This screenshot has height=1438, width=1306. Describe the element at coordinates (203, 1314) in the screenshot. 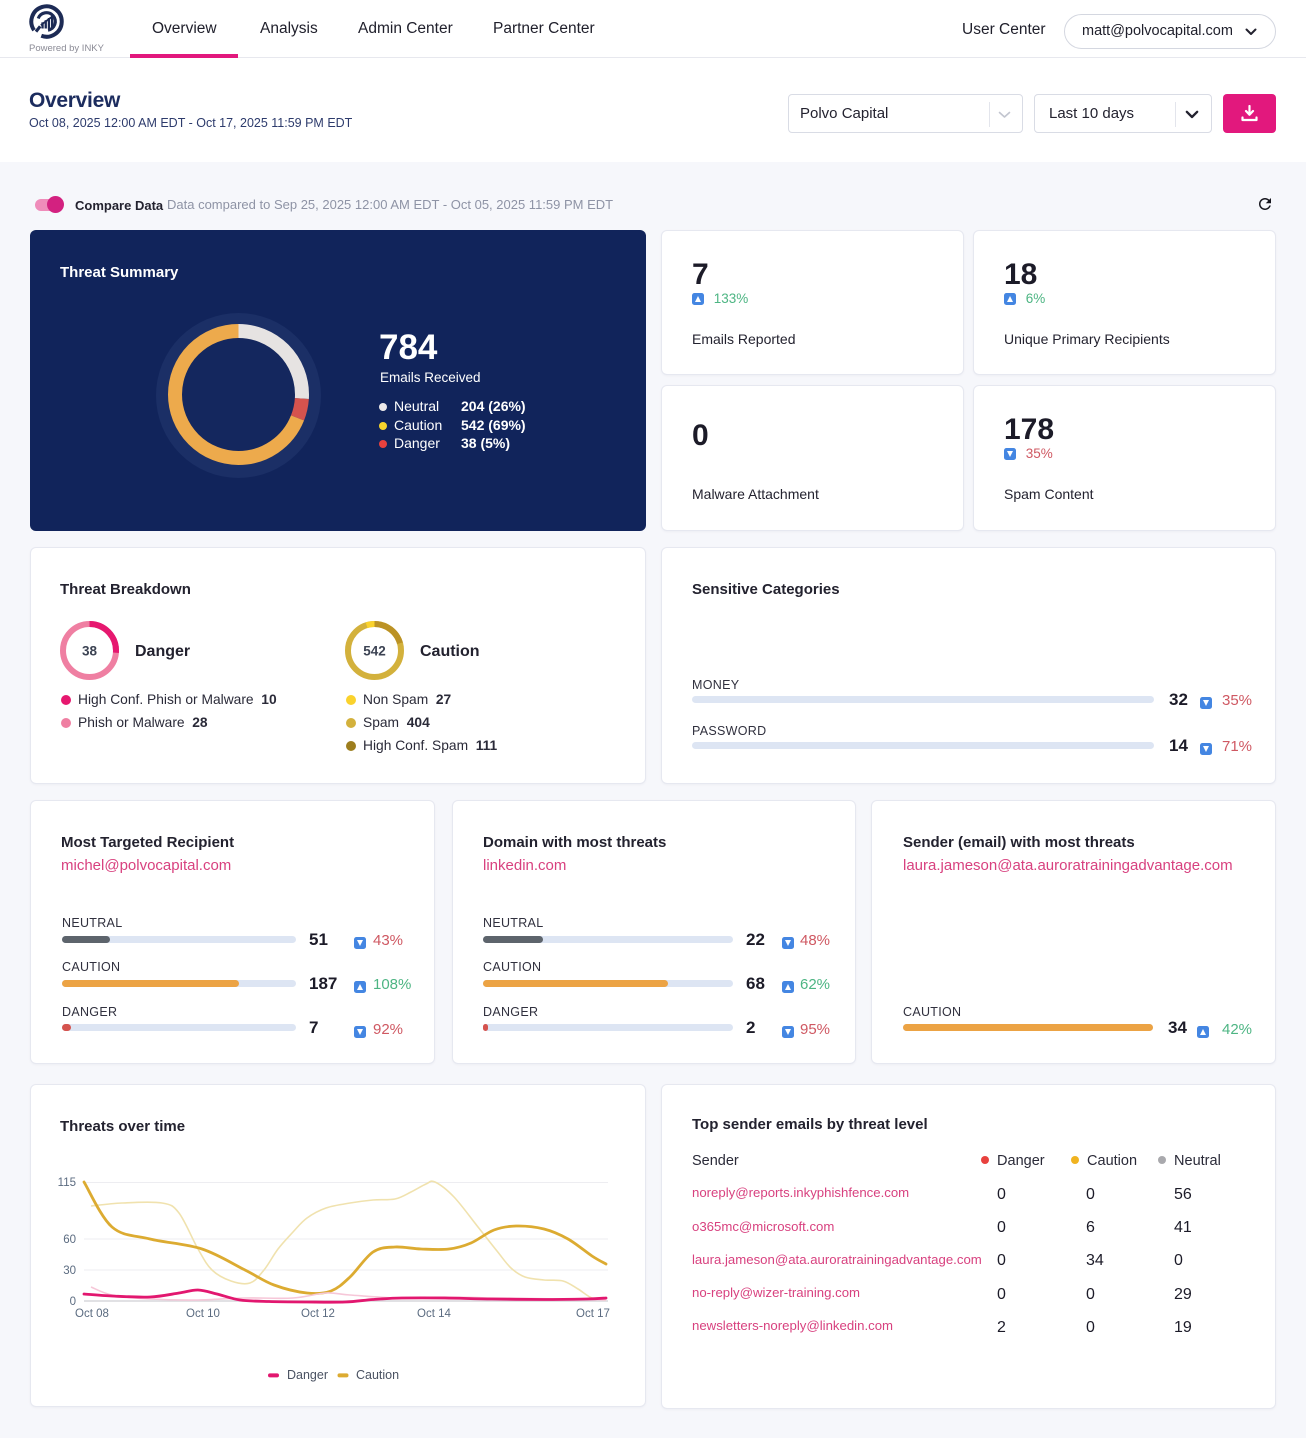

I see `svg-text: Oct 10` at that location.